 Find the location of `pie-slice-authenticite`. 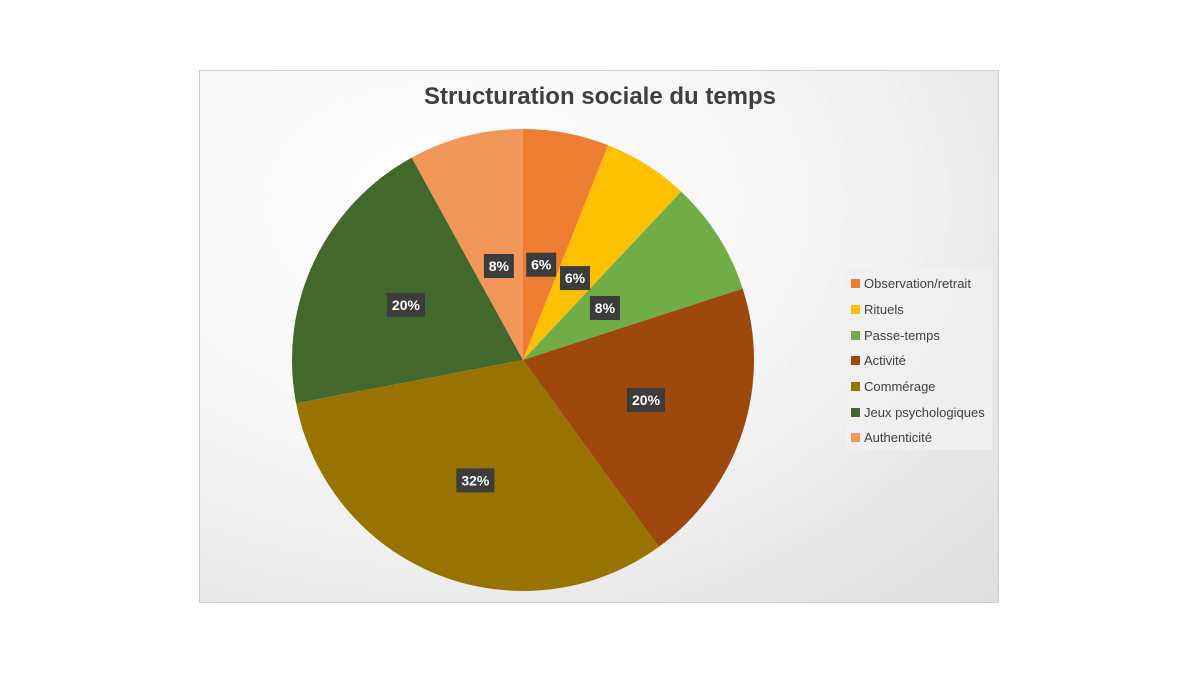

pie-slice-authenticite is located at coordinates (467, 244).